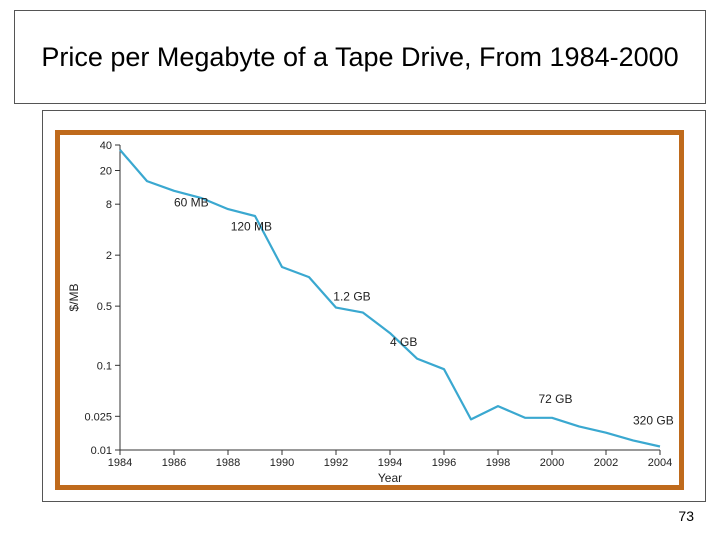 The image size is (720, 540). What do you see at coordinates (106, 171) in the screenshot?
I see `y-tick-label: 20` at bounding box center [106, 171].